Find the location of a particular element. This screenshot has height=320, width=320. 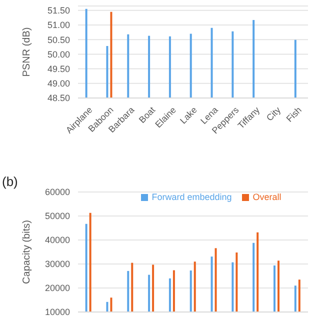

y-tick-label: 49.50 is located at coordinates (58, 69).